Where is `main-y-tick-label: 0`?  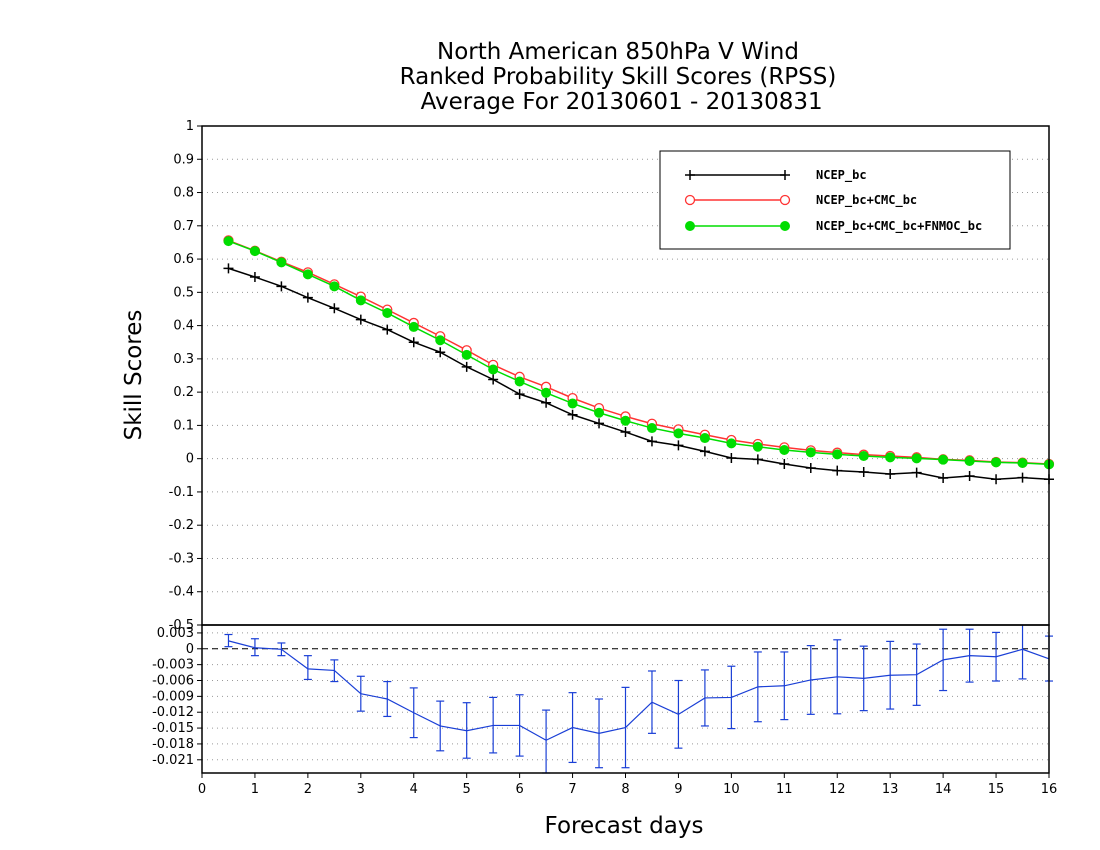 main-y-tick-label: 0 is located at coordinates (190, 459).